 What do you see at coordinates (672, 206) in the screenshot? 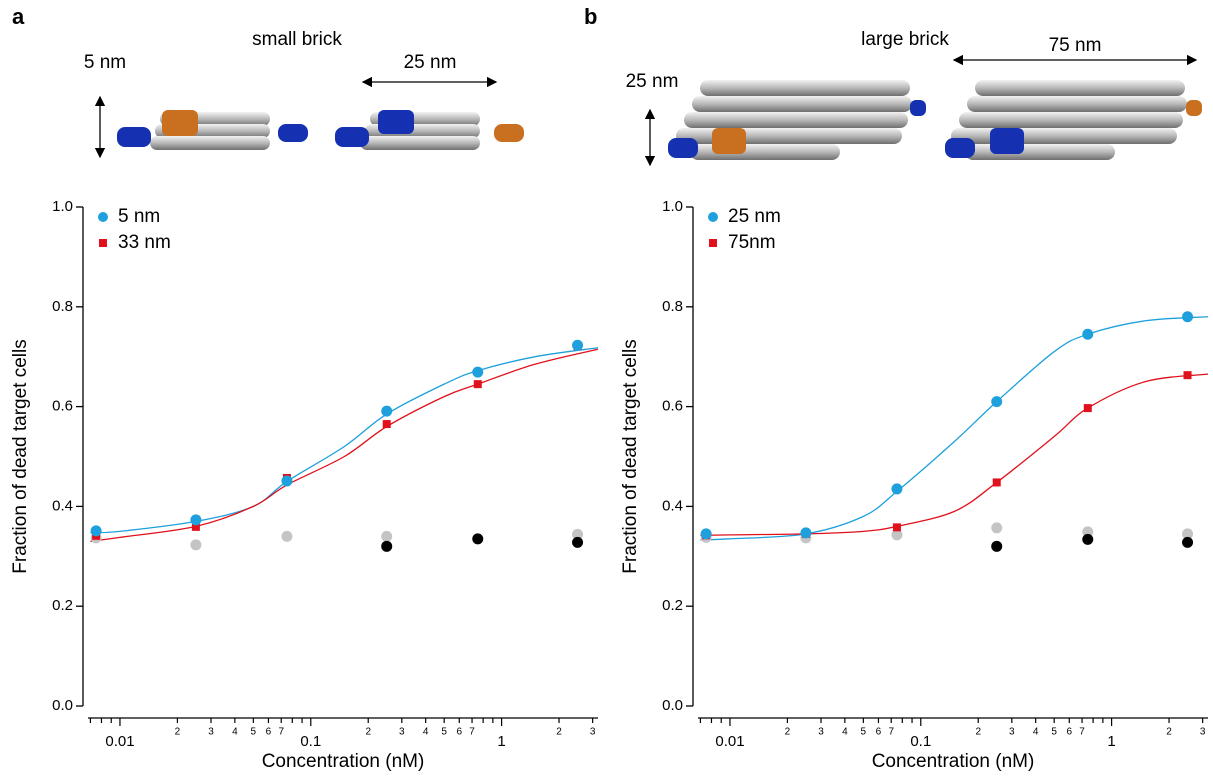
I see `y-tick-label: 1.0` at bounding box center [672, 206].